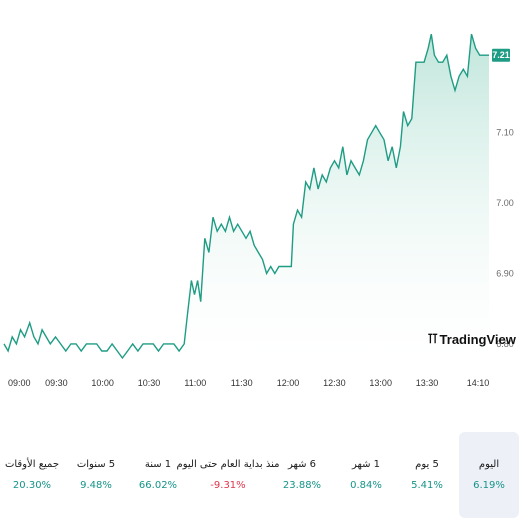 The width and height of the screenshot is (520, 520). What do you see at coordinates (505, 238) in the screenshot?
I see `y-axis: 6.80 6.90 7.00 7.10` at bounding box center [505, 238].